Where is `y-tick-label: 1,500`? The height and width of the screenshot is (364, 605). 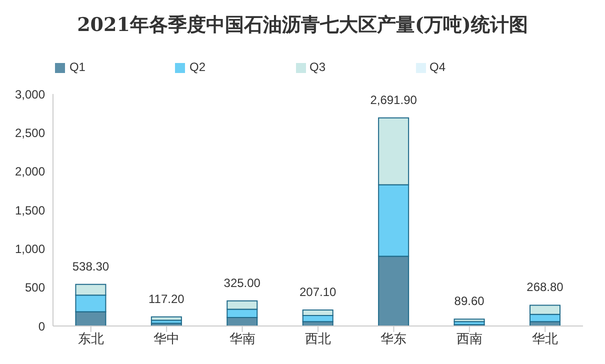
y-tick-label: 1,500 is located at coordinates (30, 210).